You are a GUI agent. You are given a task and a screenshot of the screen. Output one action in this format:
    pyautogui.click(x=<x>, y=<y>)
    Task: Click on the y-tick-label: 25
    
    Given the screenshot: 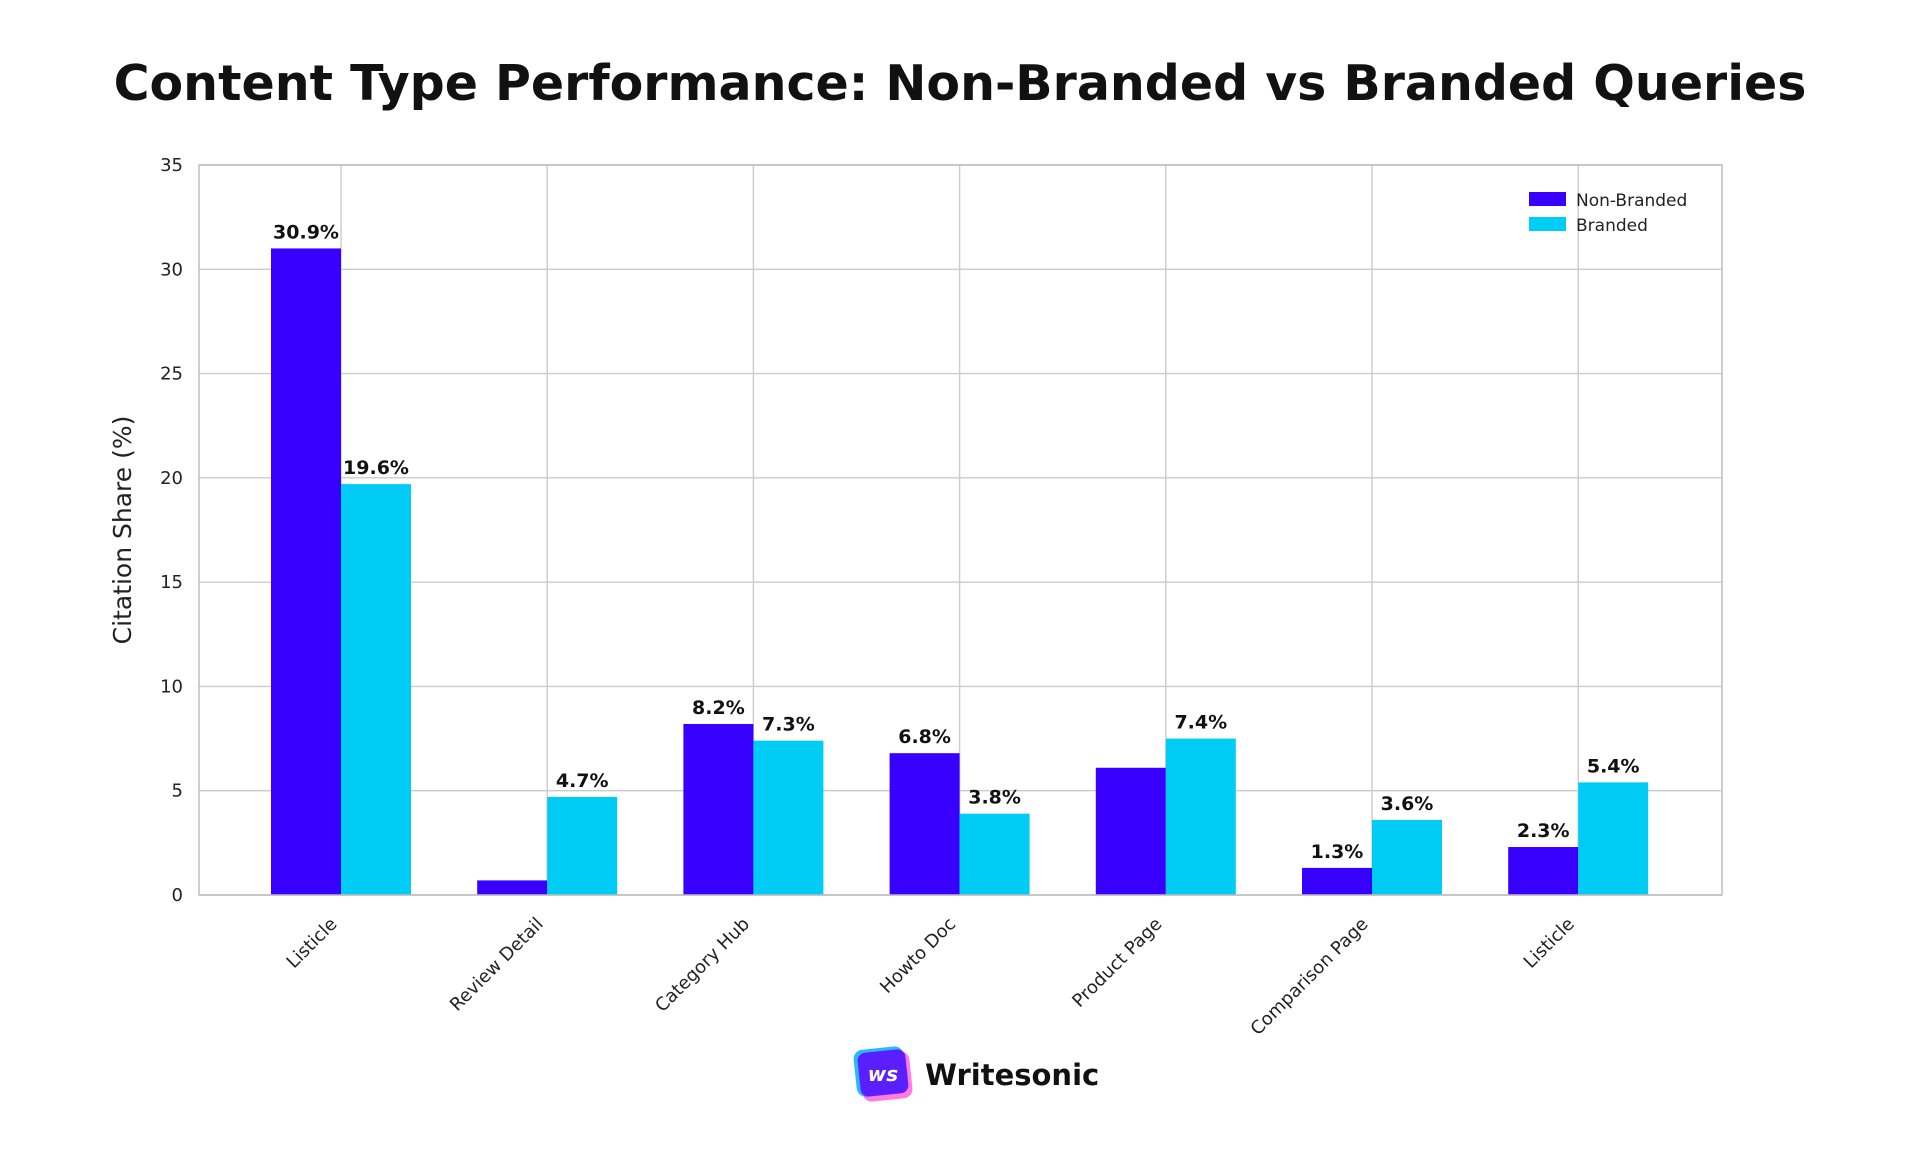 What is the action you would take?
    pyautogui.click(x=171, y=374)
    